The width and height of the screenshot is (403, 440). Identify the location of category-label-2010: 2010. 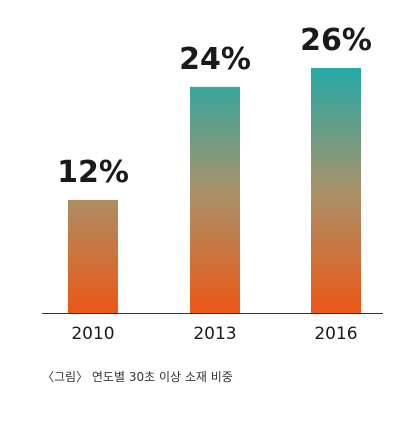
(92, 334).